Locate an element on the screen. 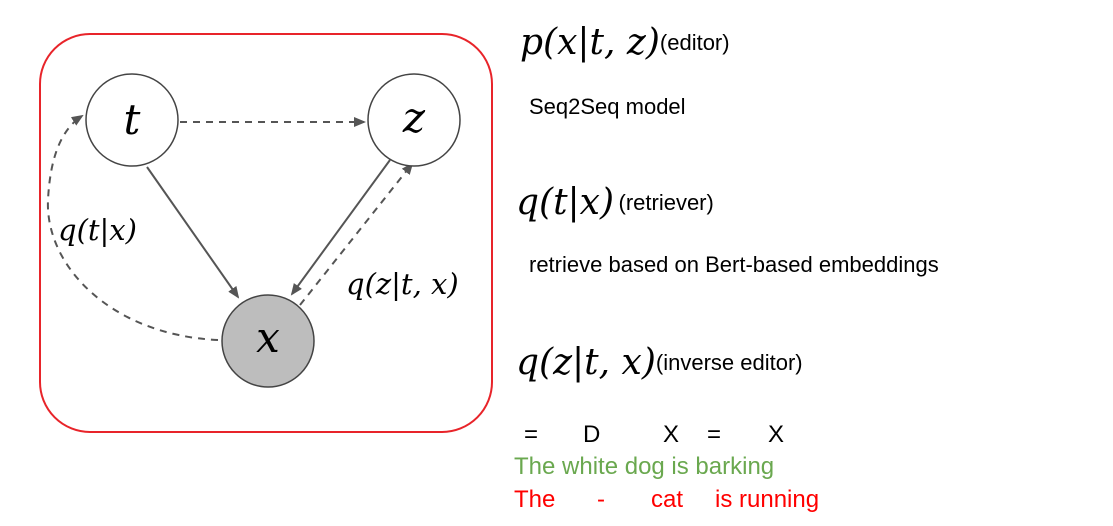 The width and height of the screenshot is (1113, 526). example-target-token: - is located at coordinates (601, 499).